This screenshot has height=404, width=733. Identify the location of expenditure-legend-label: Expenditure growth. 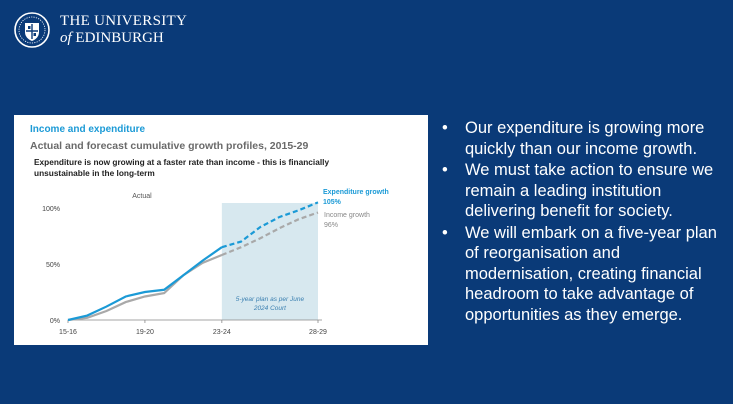
(356, 192).